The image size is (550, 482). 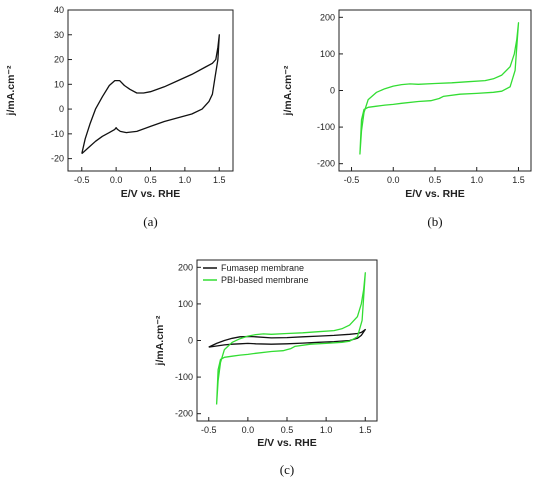 I want to click on legend-label-2: PBI-based membrane, so click(x=265, y=280).